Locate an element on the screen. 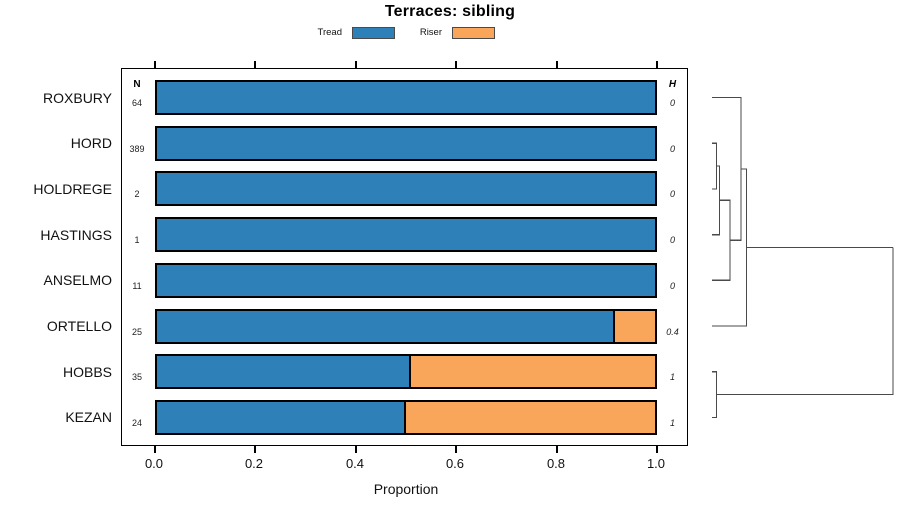  bar-hobbs is located at coordinates (406, 372).